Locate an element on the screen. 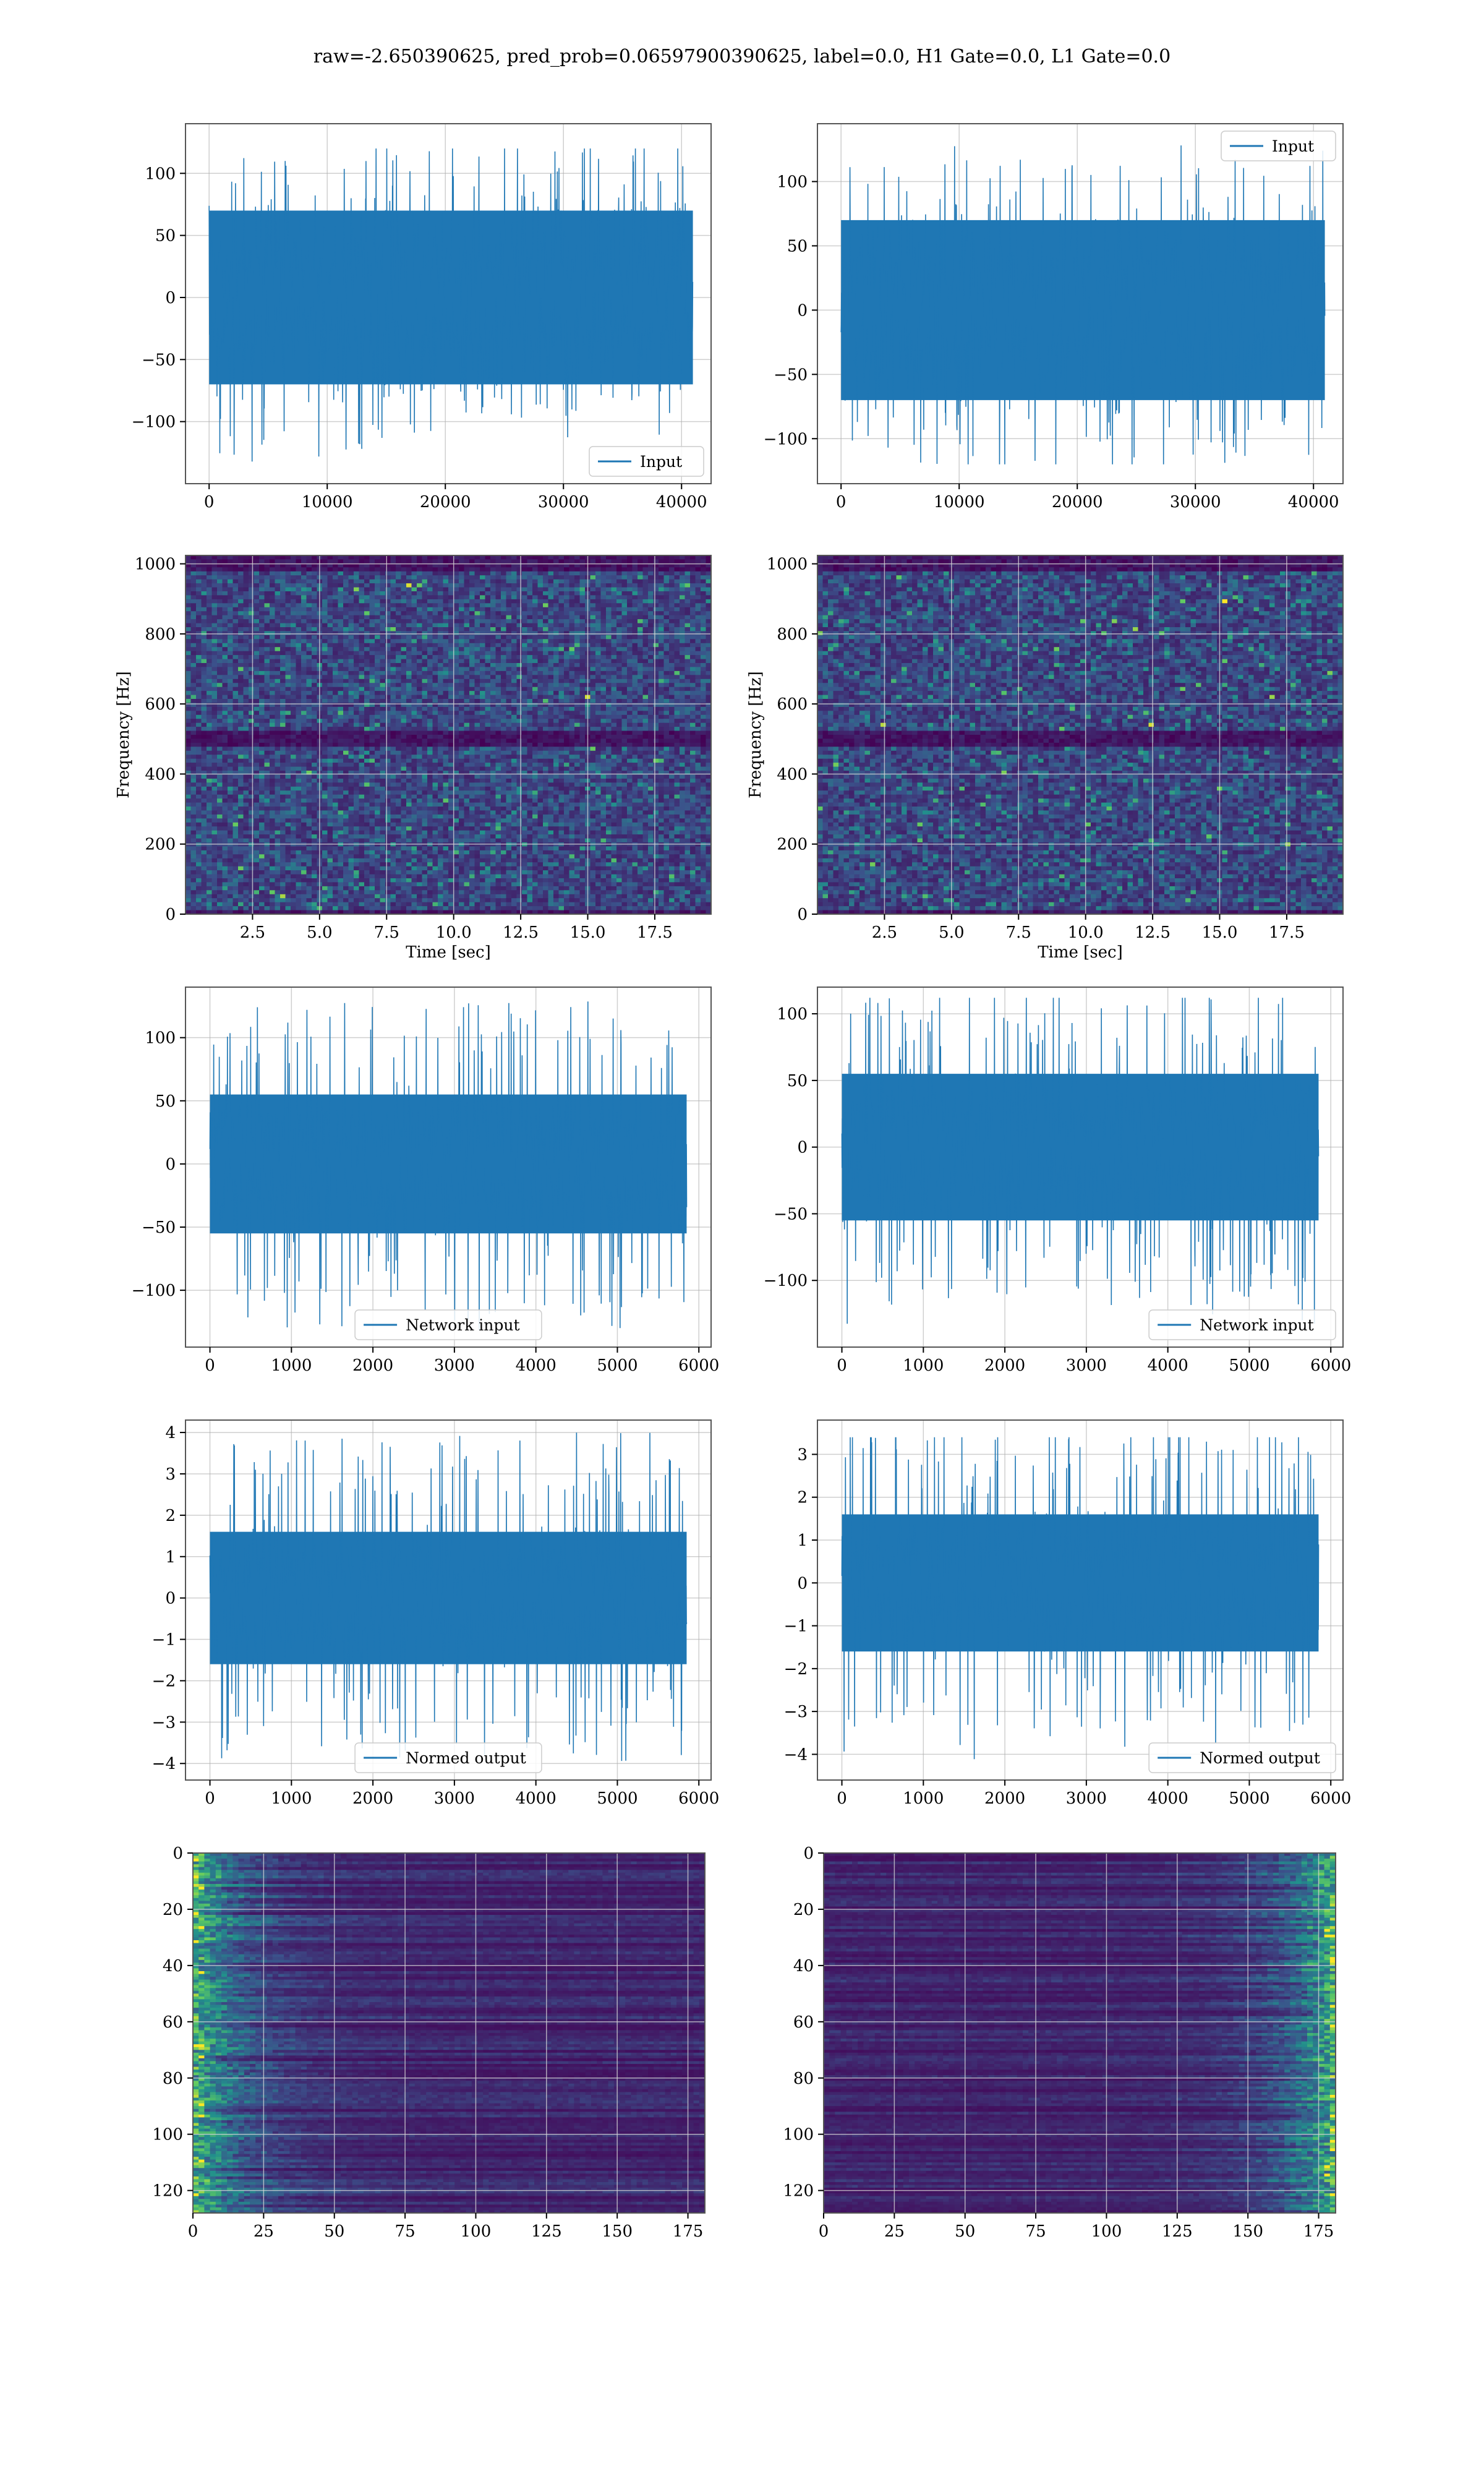  y-tick-label: 4 is located at coordinates (170, 1433).